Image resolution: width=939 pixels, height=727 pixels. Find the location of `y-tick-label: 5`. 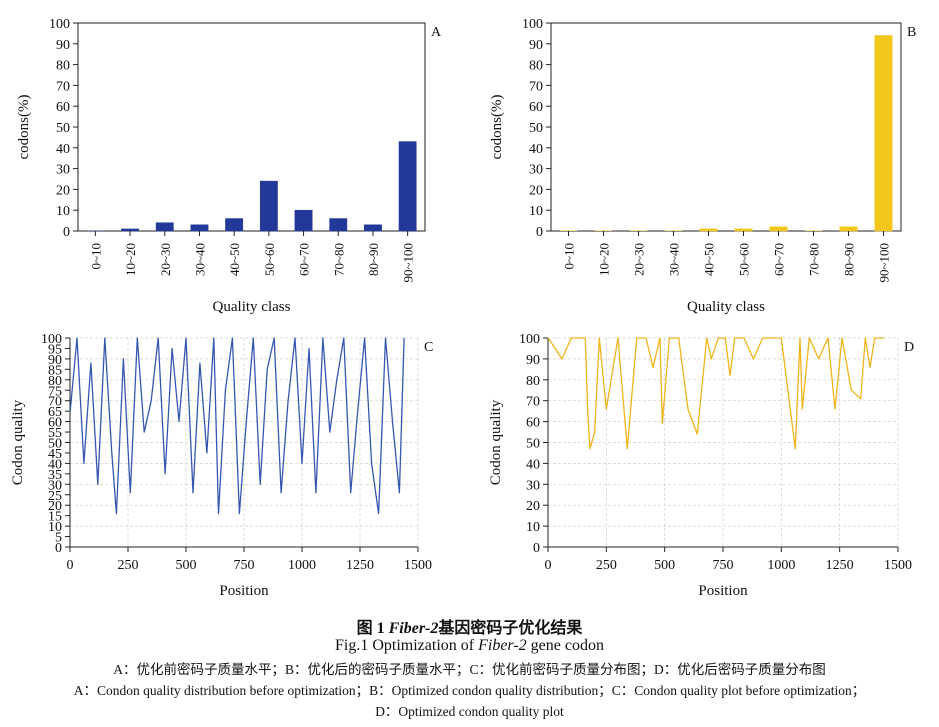

y-tick-label: 5 is located at coordinates (58, 538).